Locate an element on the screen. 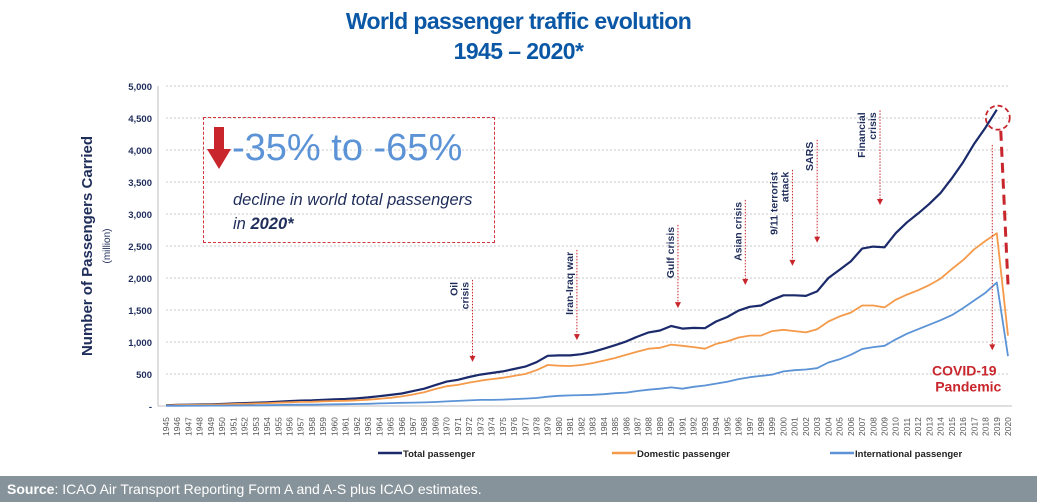  x-tick-label: 2020 is located at coordinates (1008, 426).